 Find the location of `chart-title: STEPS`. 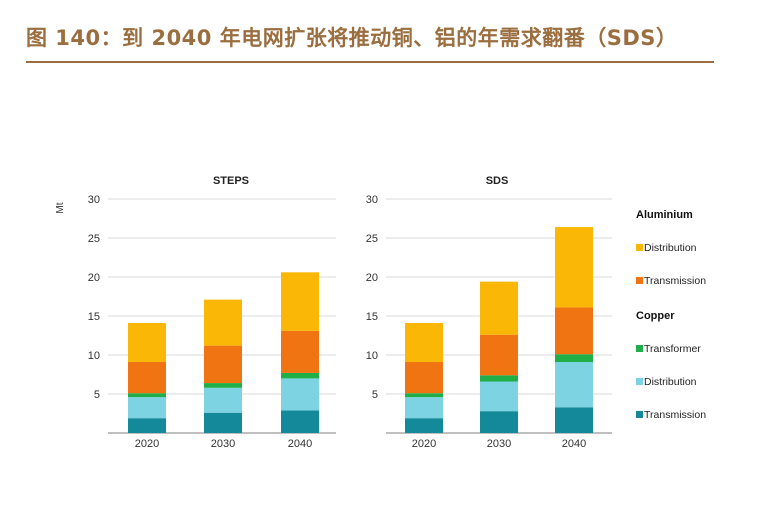

chart-title: STEPS is located at coordinates (231, 181).